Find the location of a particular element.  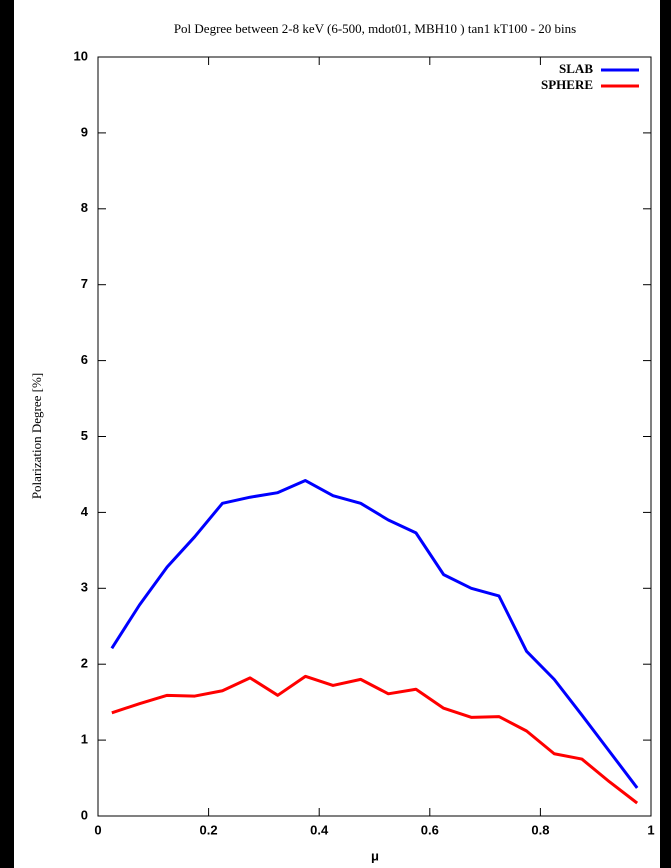

y-tick-label: 6 is located at coordinates (84, 359).